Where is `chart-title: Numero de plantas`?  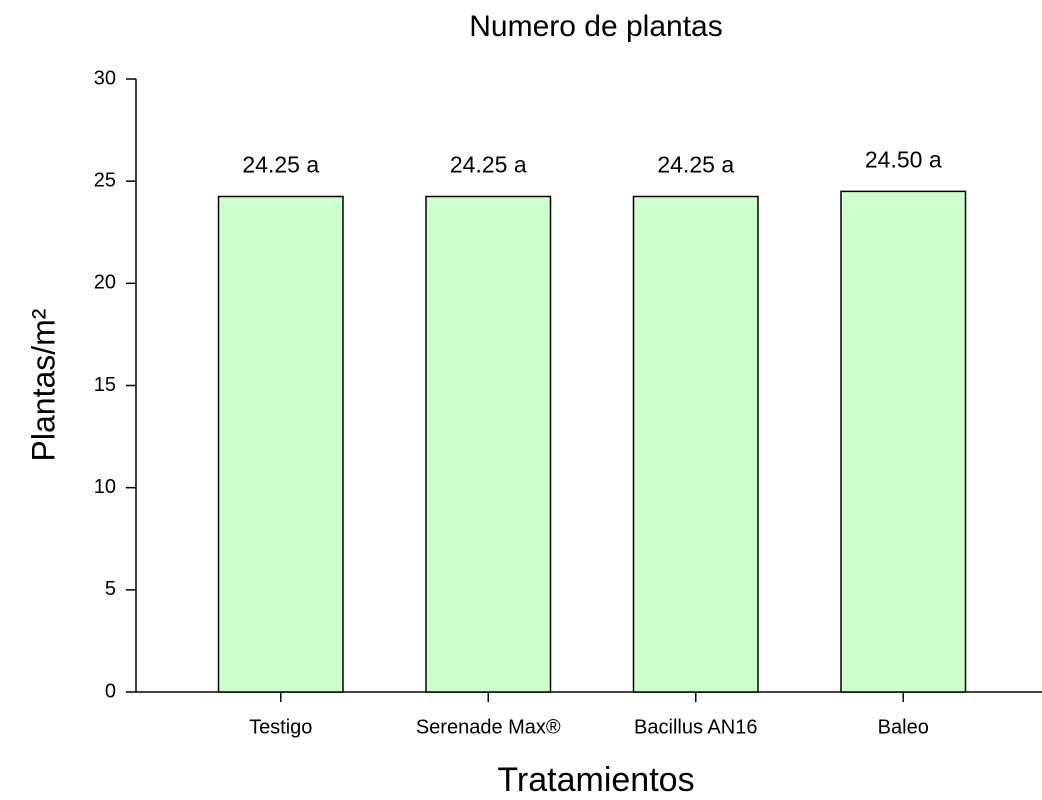
chart-title: Numero de plantas is located at coordinates (595, 26).